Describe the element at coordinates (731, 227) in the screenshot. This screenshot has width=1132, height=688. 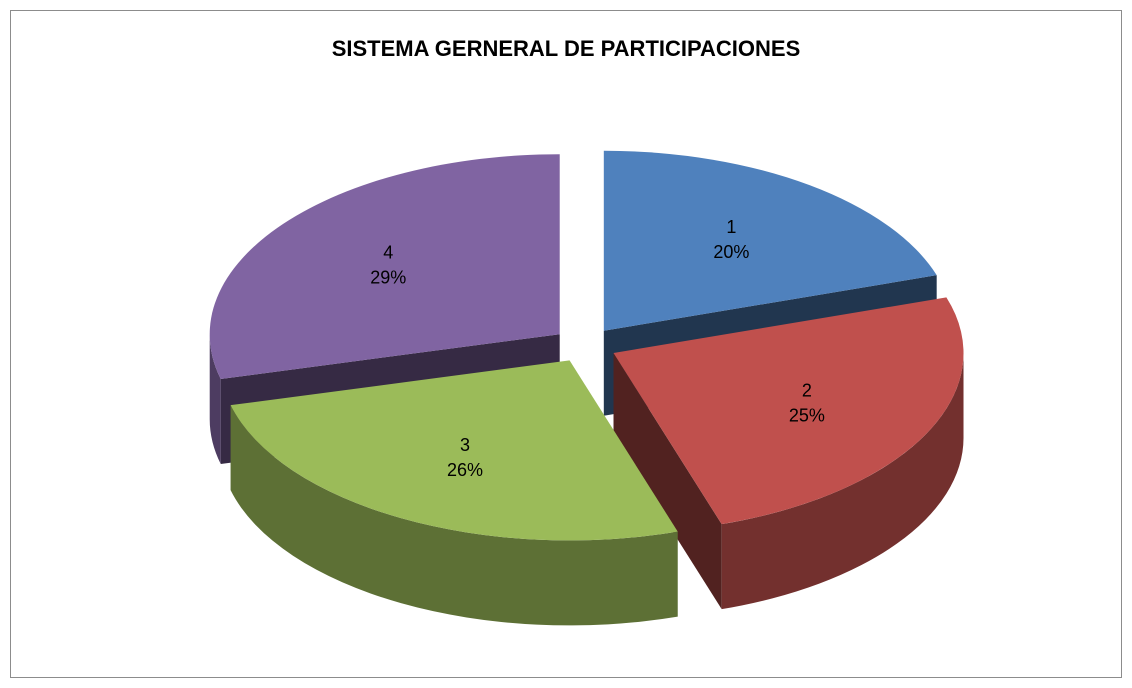
I see `slice-category-label: 1` at that location.